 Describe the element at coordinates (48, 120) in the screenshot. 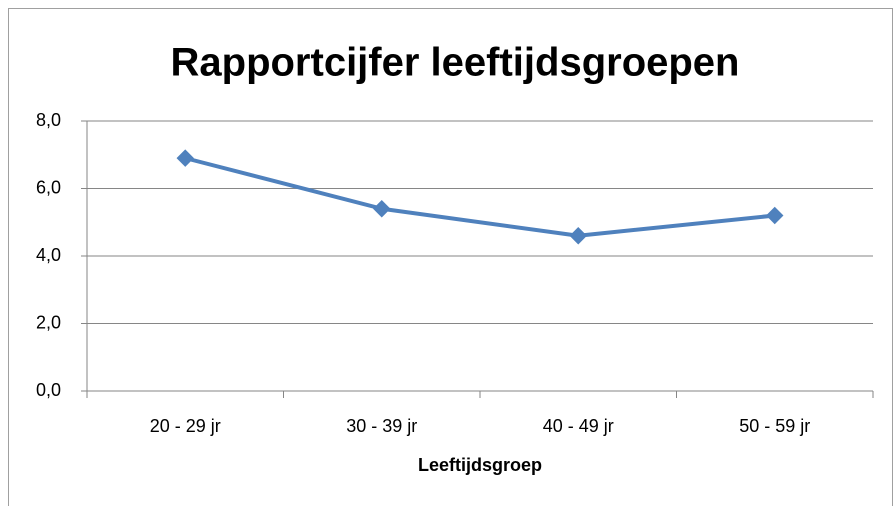

I see `y-tick-label: 8,0` at that location.